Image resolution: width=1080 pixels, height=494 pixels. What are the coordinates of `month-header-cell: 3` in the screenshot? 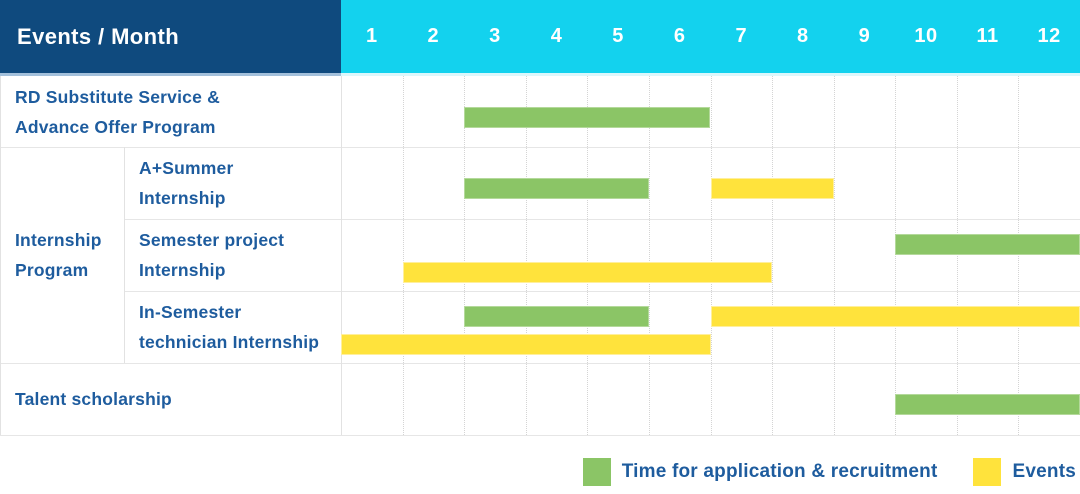 It's located at (495, 36).